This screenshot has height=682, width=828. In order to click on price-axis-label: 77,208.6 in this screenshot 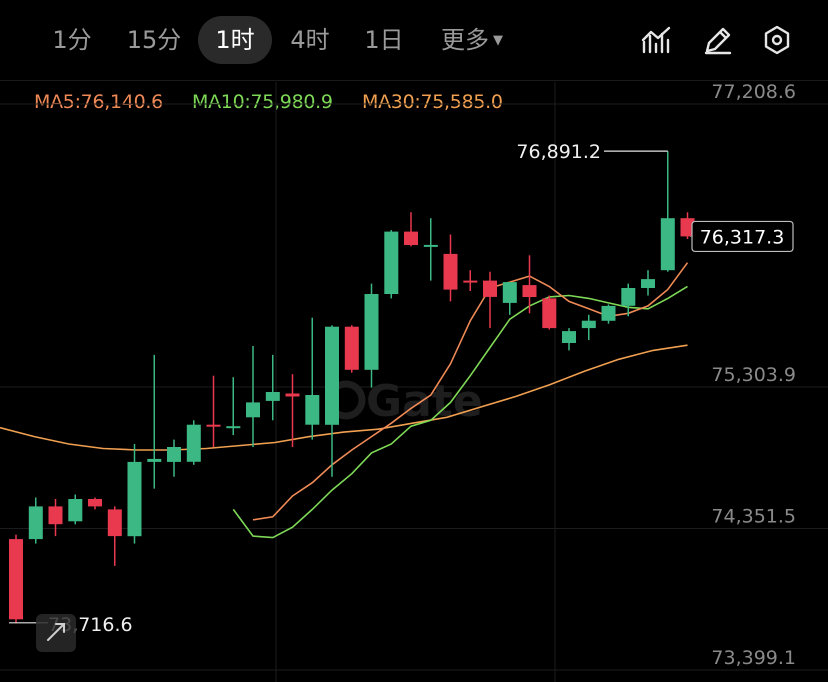, I will do `click(753, 92)`.